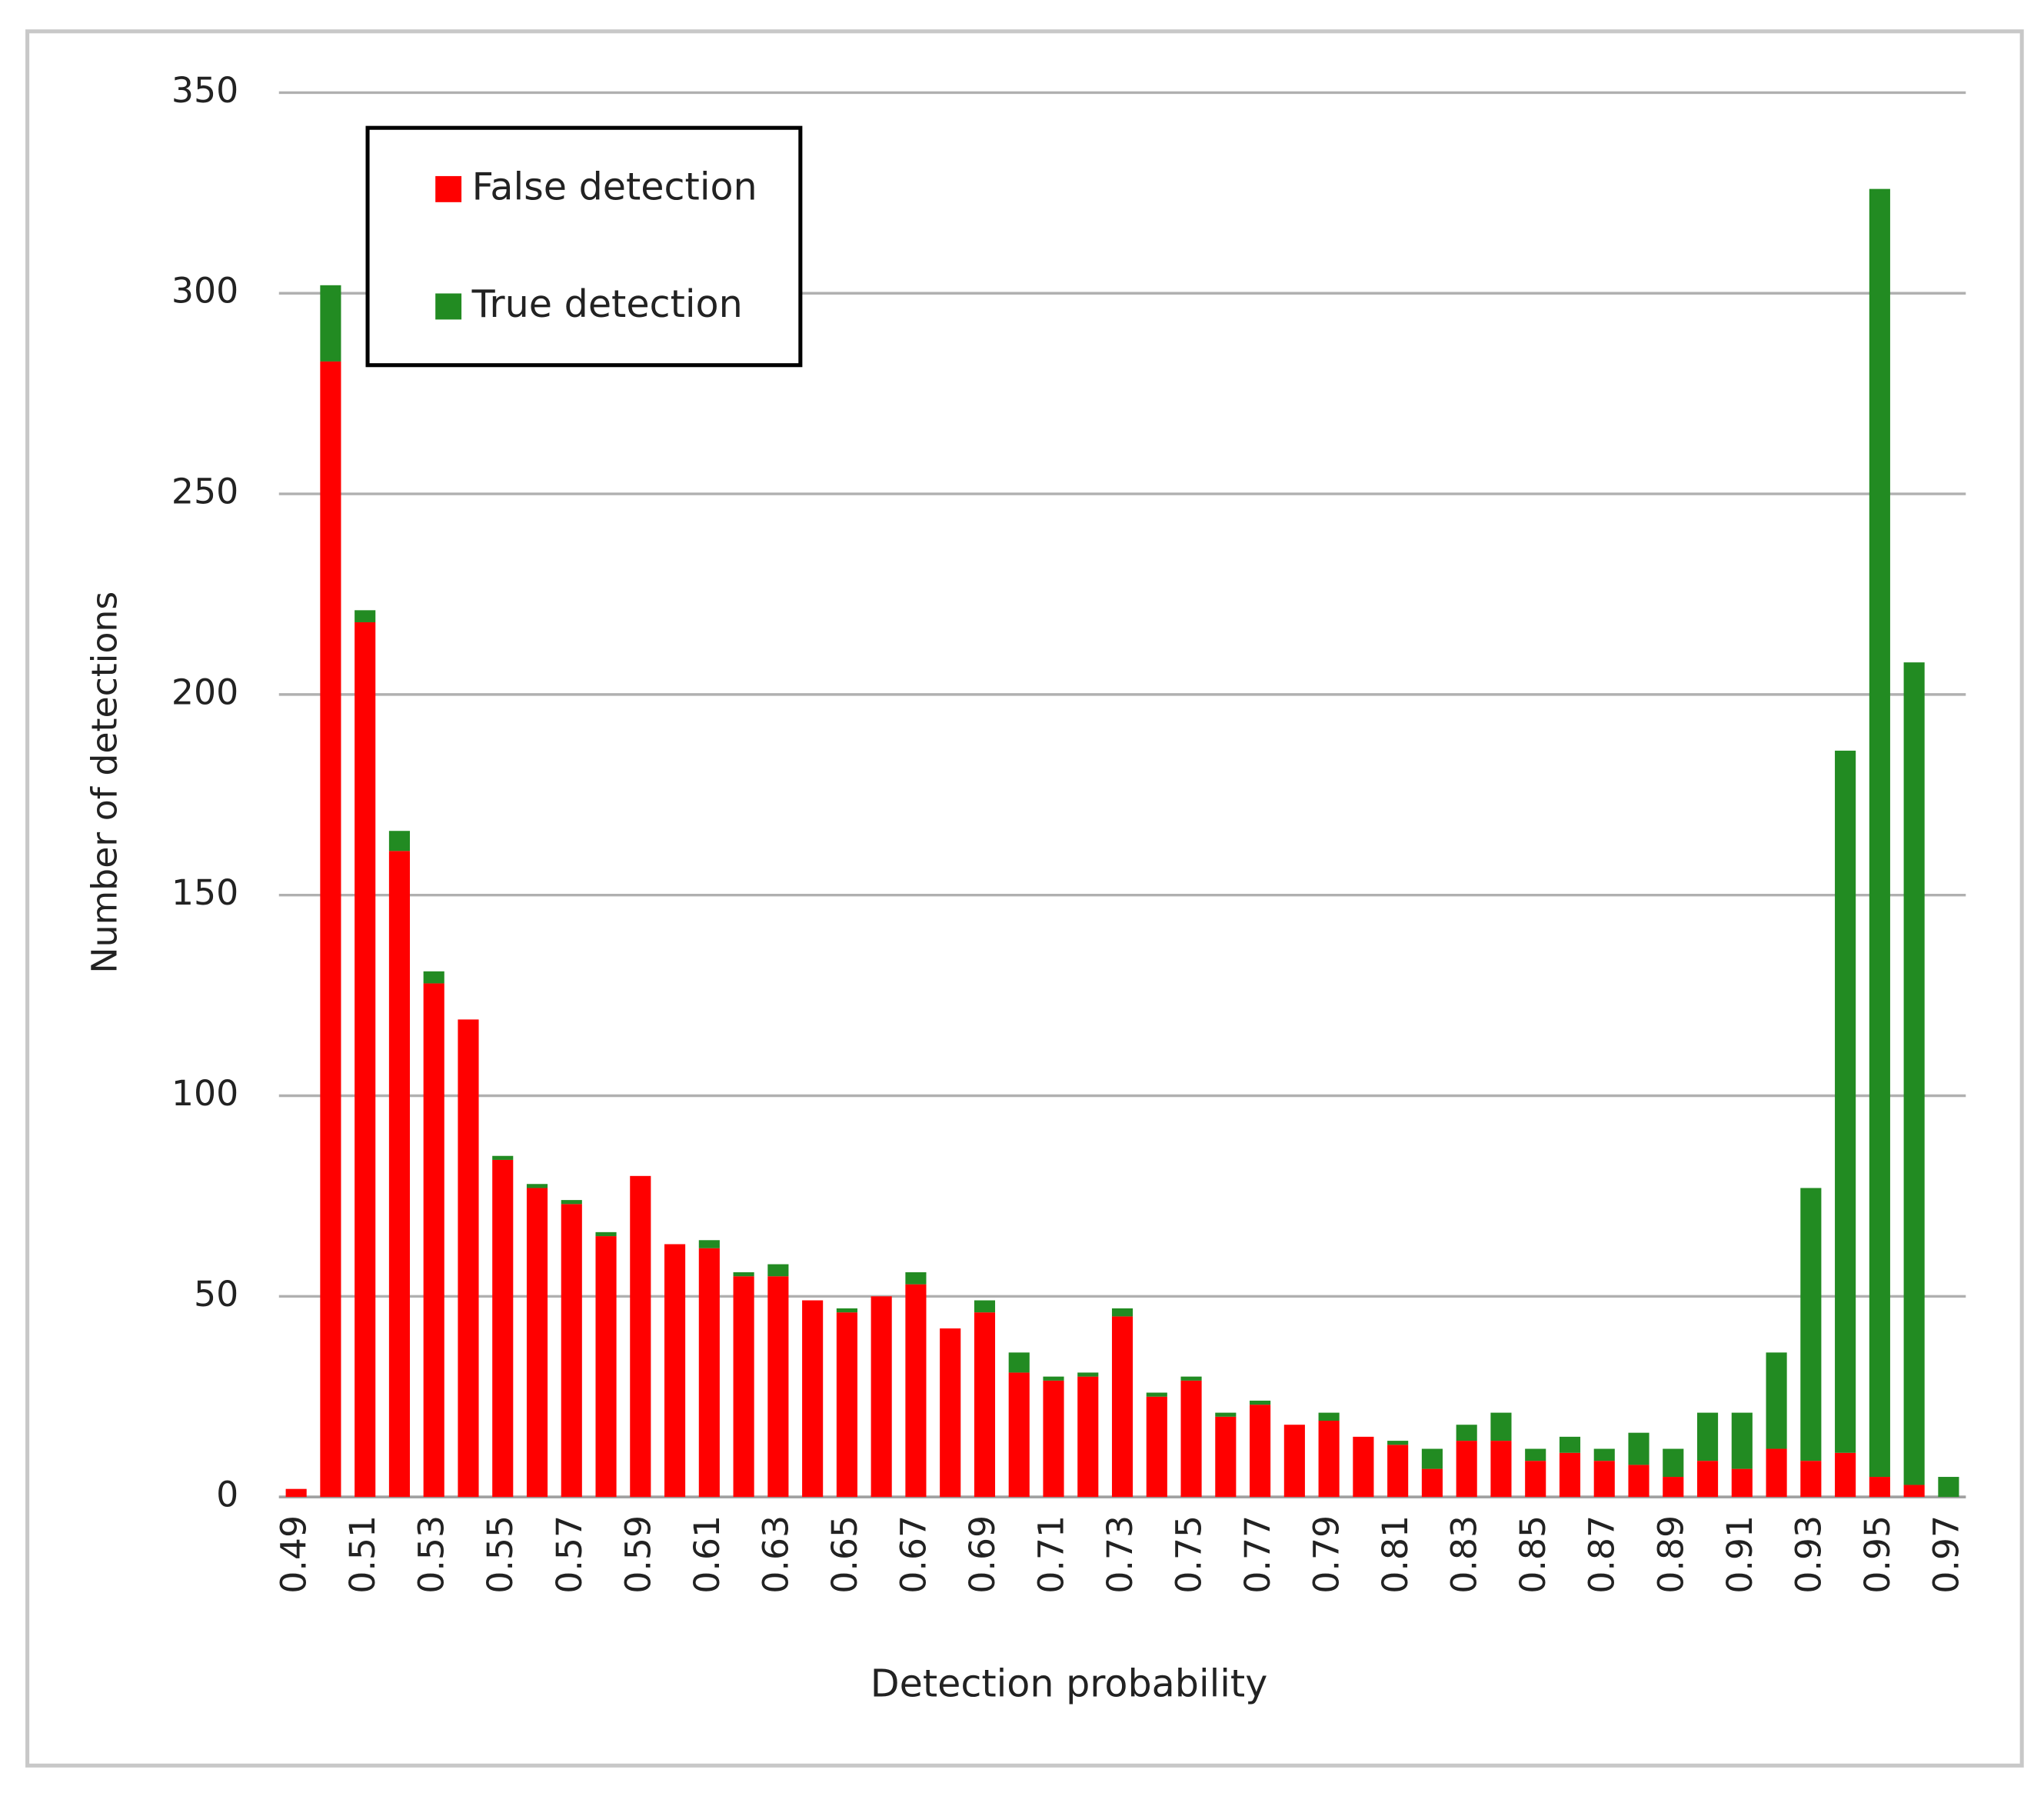  I want to click on x-tick-label: 0.73, so click(1120, 1554).